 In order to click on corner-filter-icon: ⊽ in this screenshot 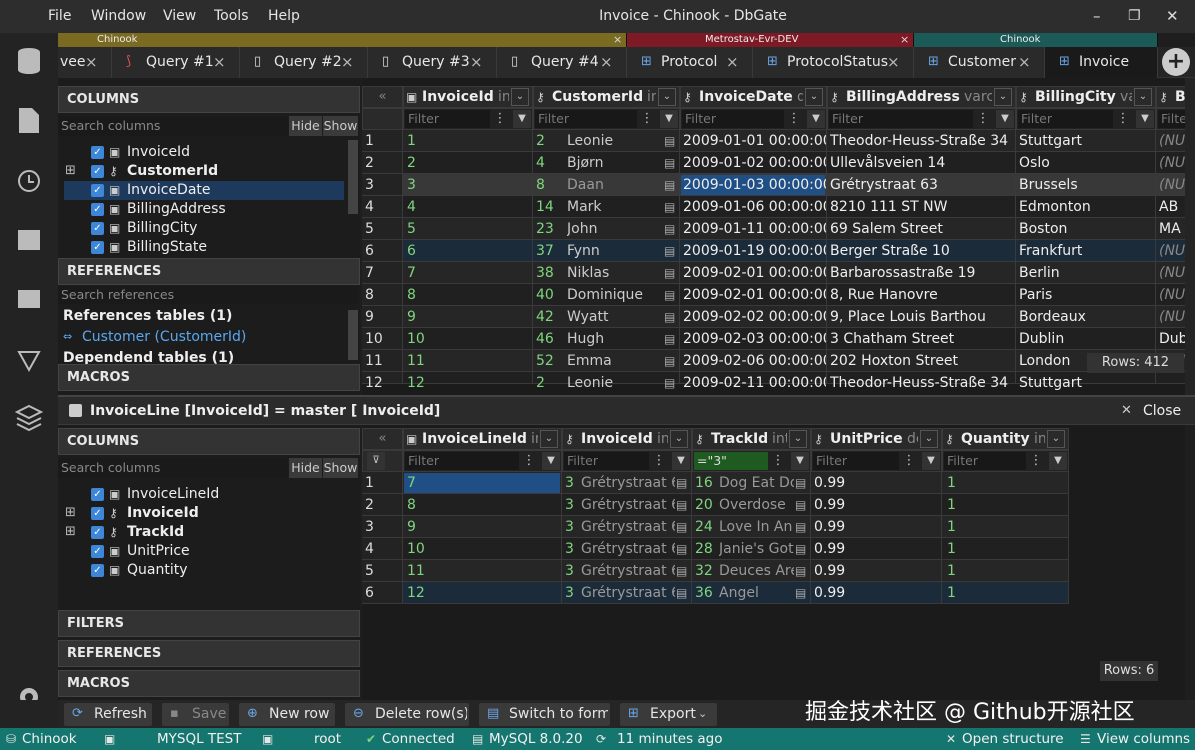, I will do `click(376, 461)`.